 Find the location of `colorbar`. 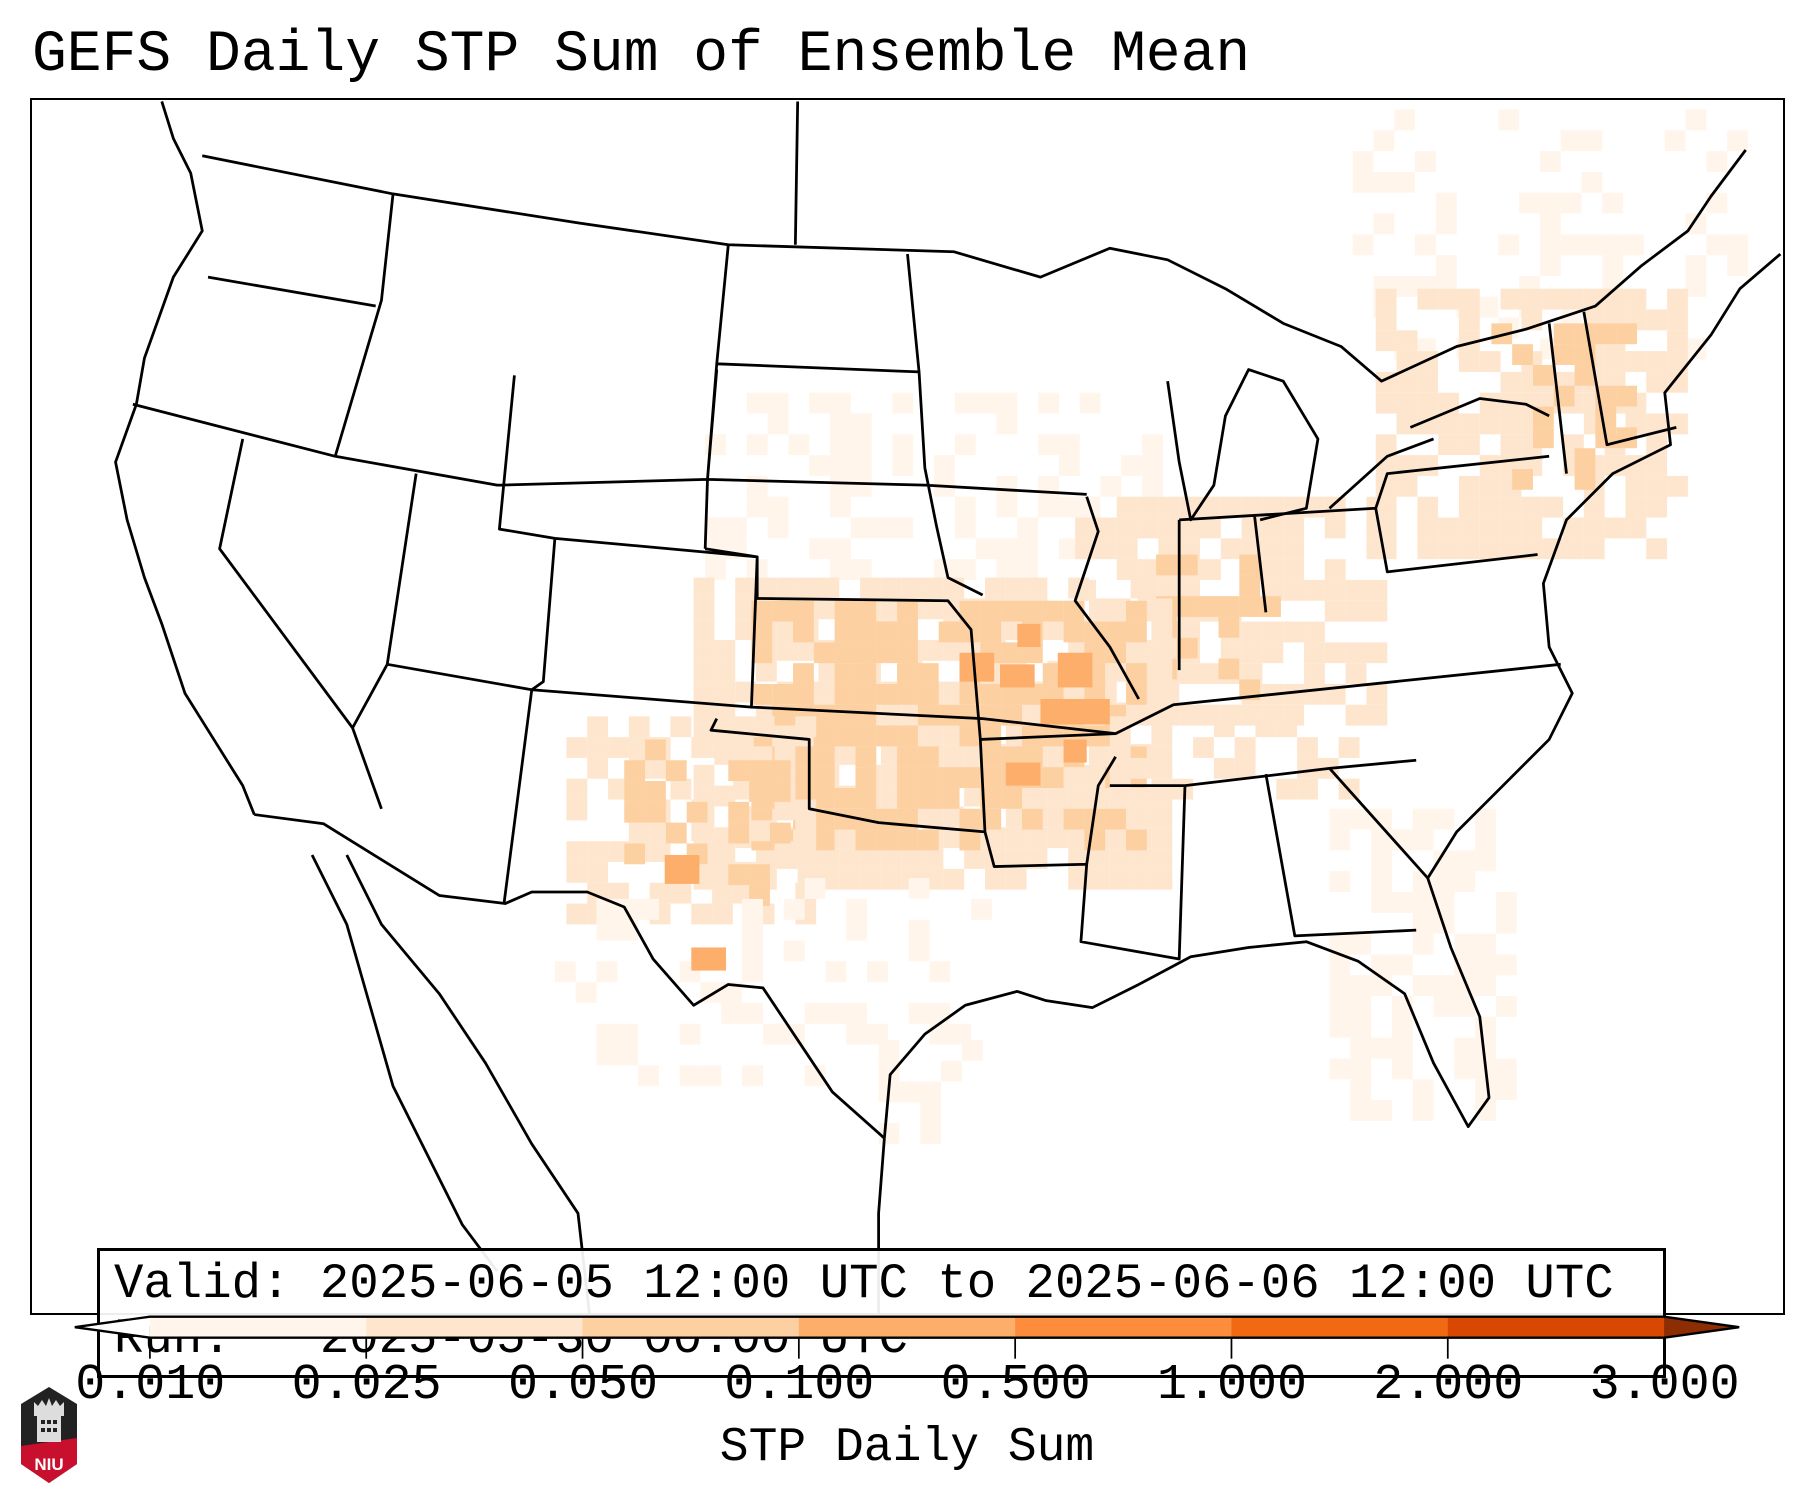

colorbar is located at coordinates (907, 1337).